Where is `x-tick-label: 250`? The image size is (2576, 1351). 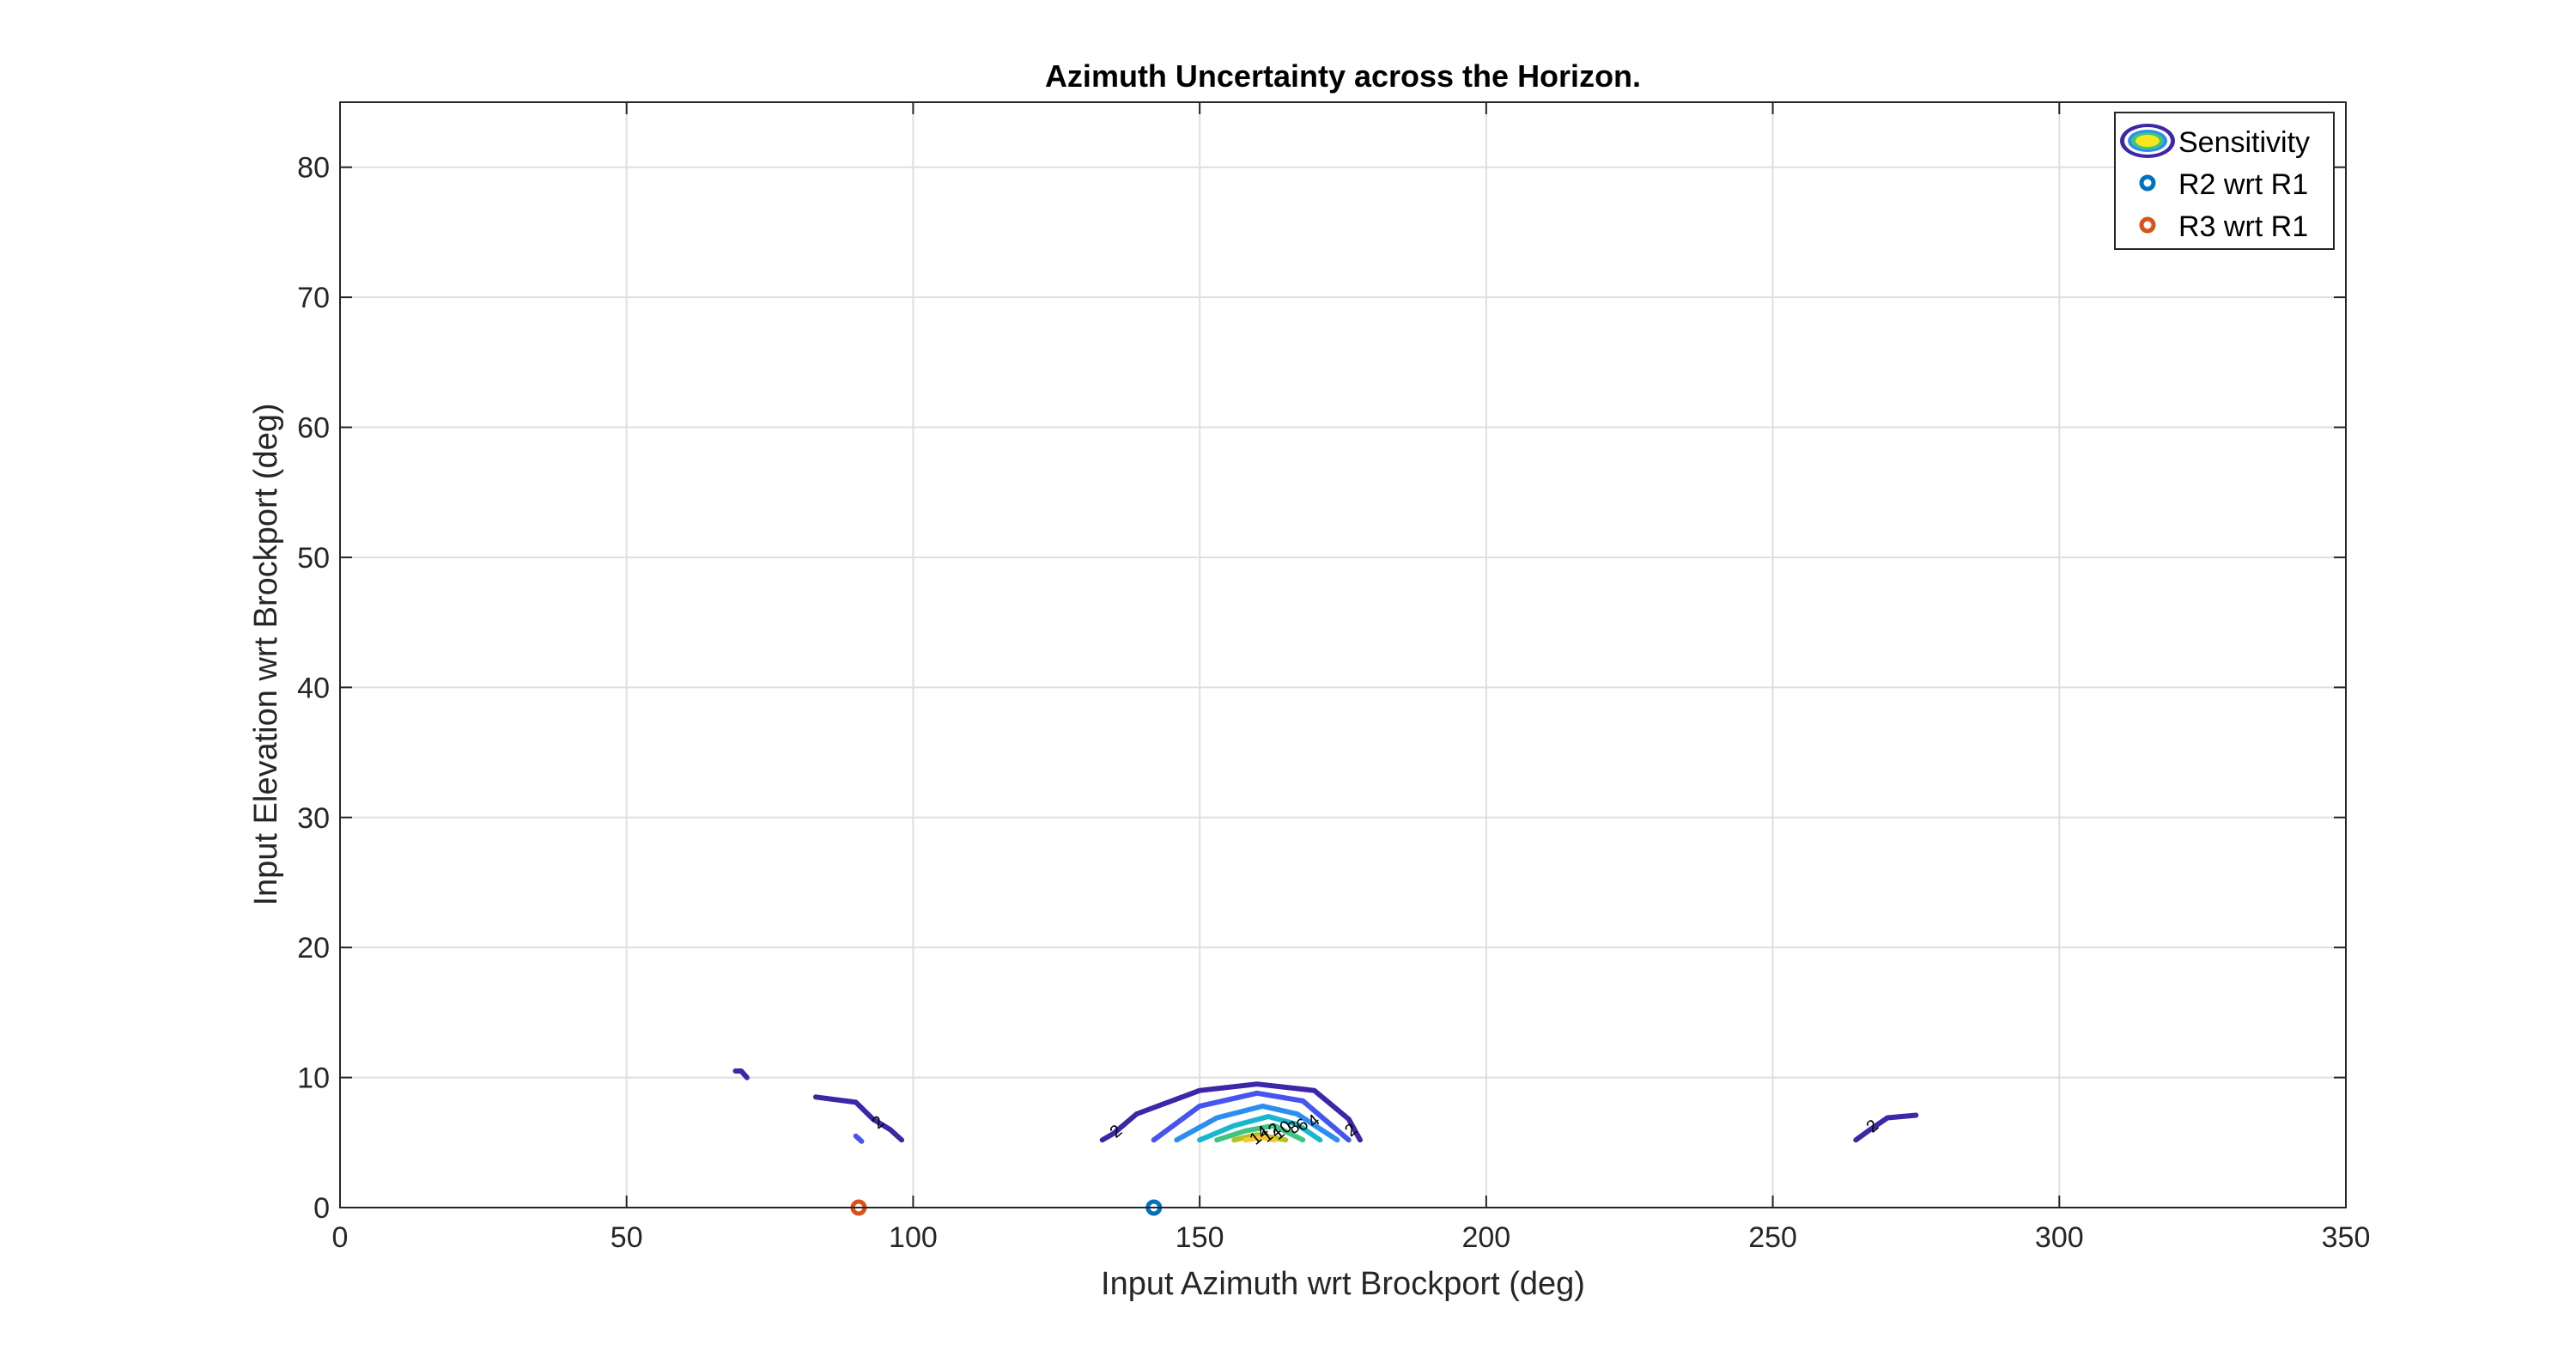
x-tick-label: 250 is located at coordinates (1772, 1237).